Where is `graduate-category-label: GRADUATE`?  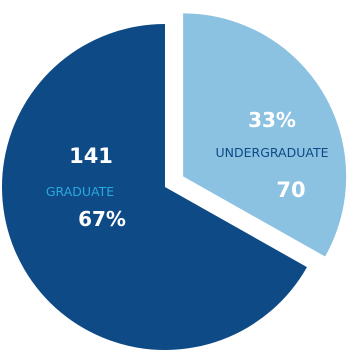 graduate-category-label: GRADUATE is located at coordinates (80, 191).